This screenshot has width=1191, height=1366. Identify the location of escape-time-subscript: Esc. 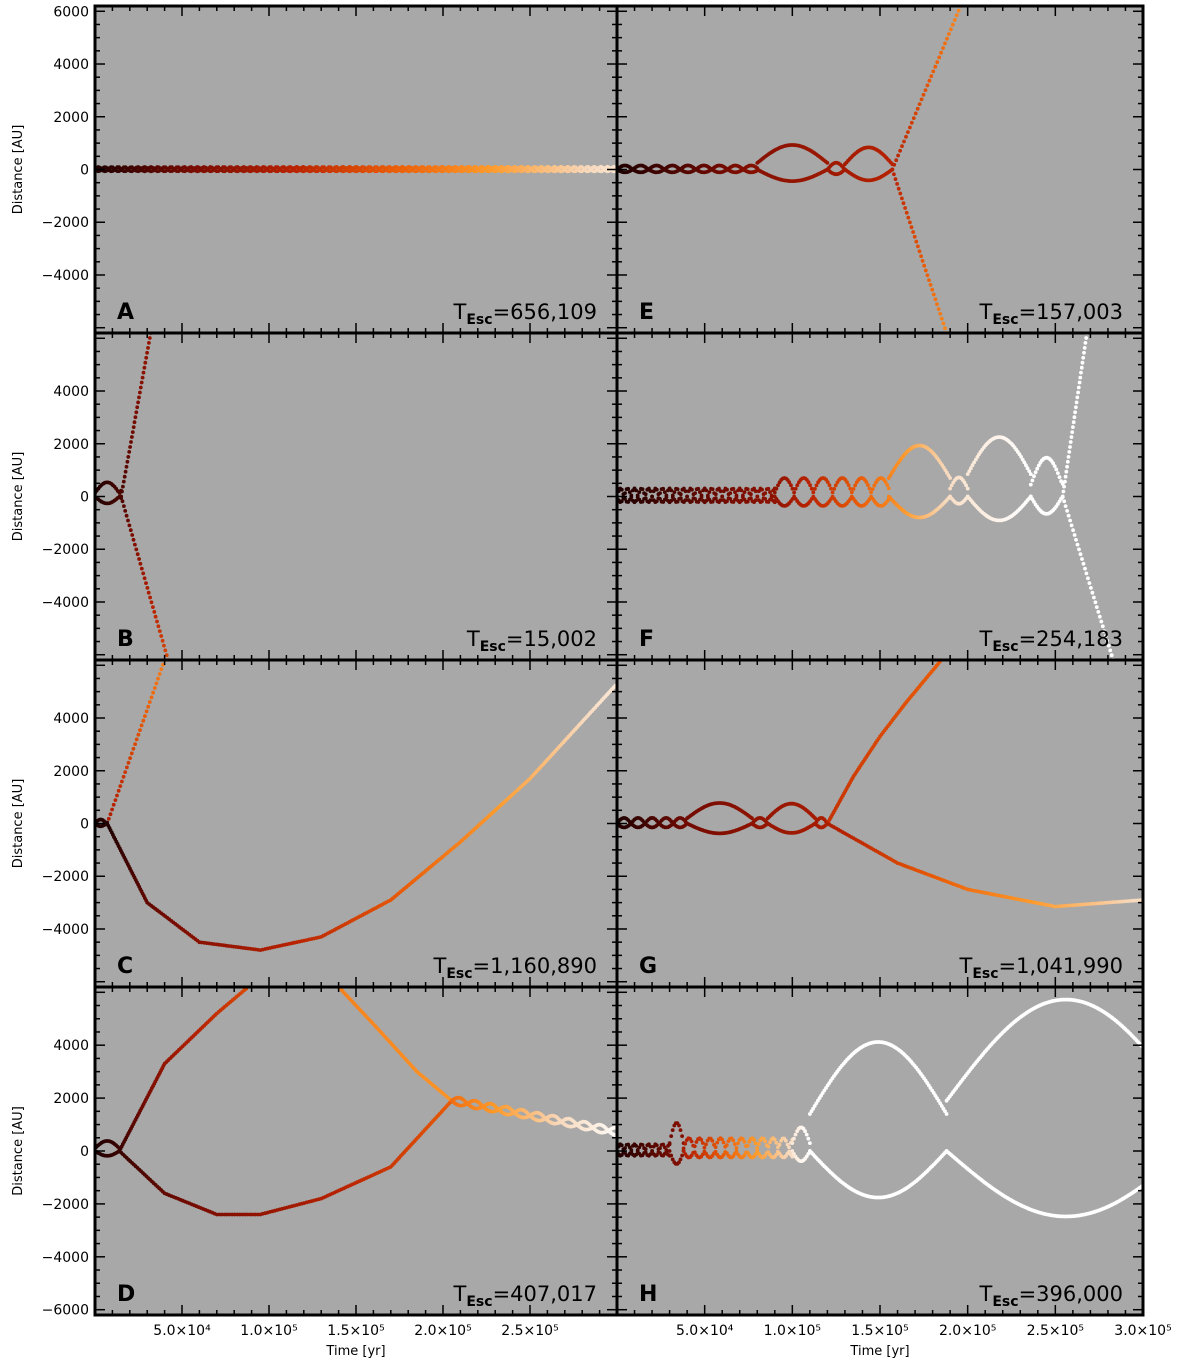
(1005, 1302).